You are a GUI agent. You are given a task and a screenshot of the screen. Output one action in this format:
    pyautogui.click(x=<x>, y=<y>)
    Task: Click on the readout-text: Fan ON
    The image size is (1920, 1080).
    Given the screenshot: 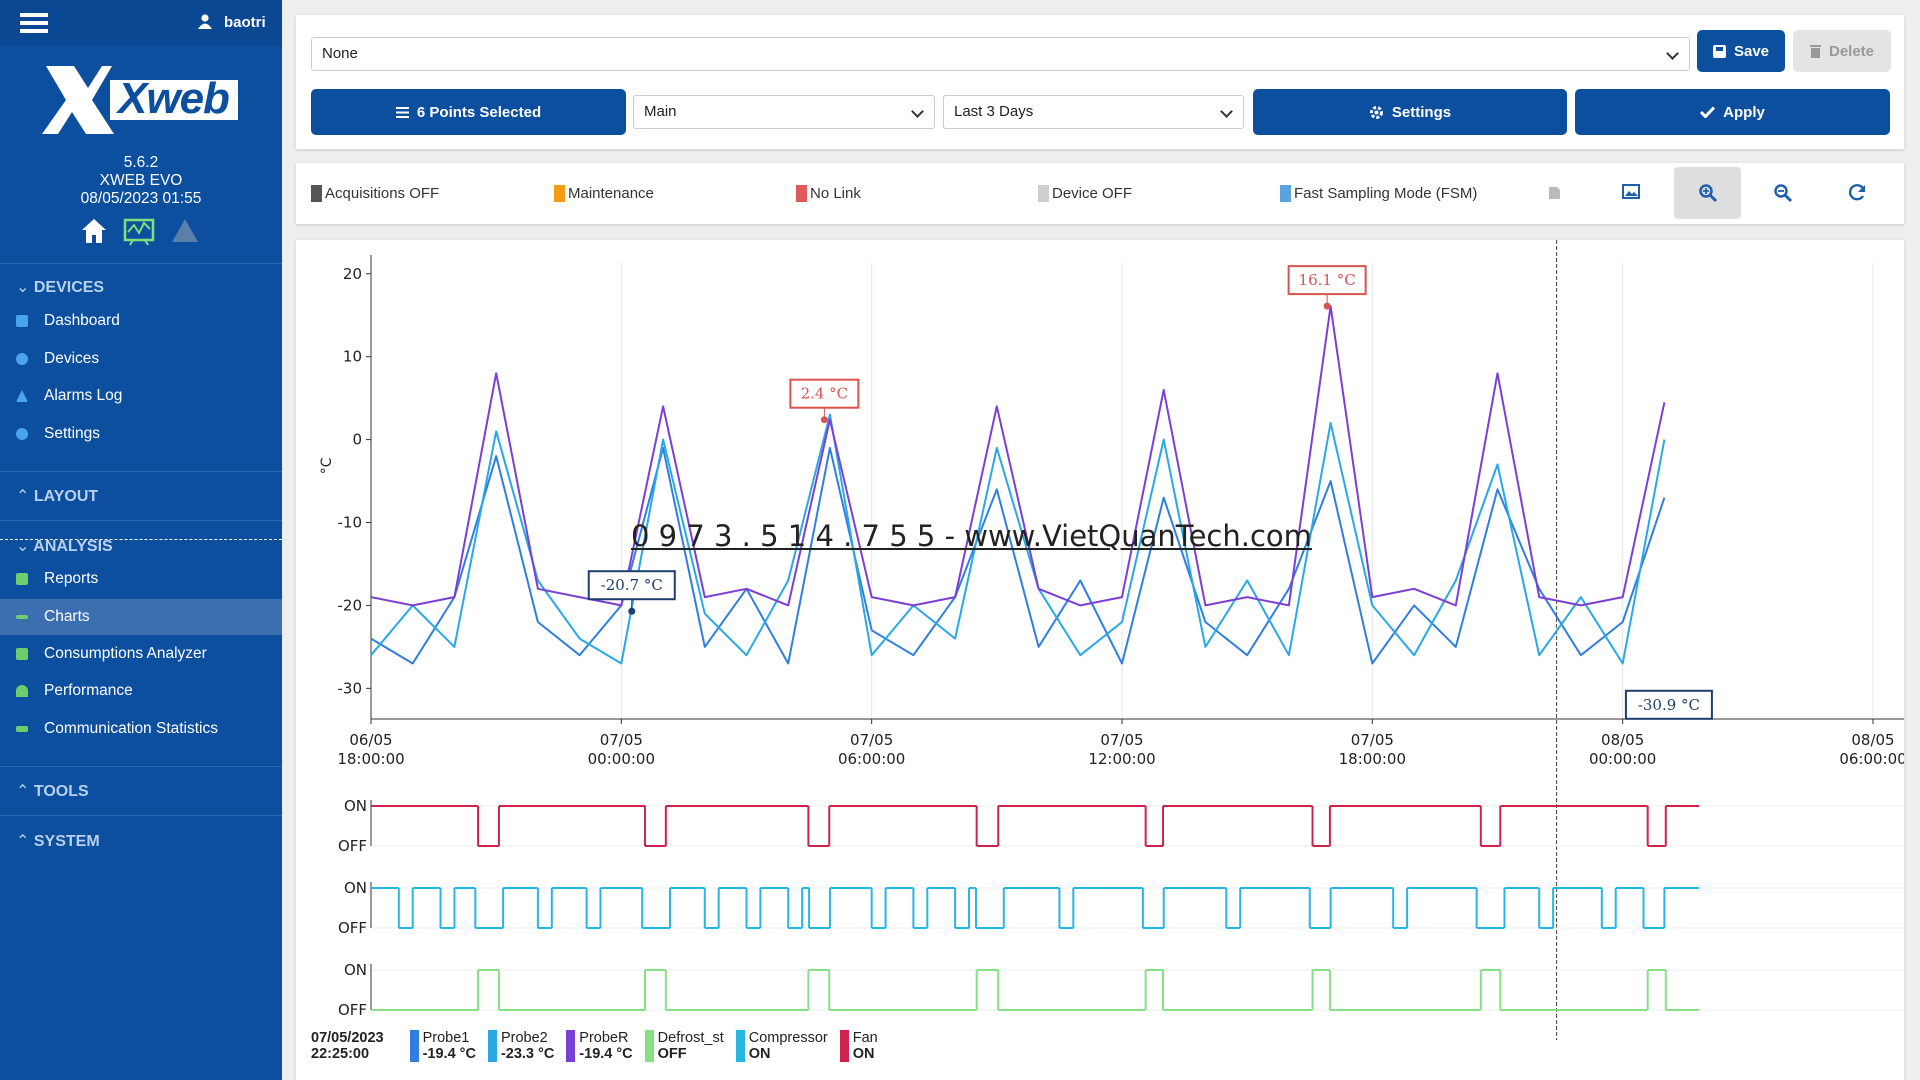 What is the action you would take?
    pyautogui.click(x=865, y=1046)
    